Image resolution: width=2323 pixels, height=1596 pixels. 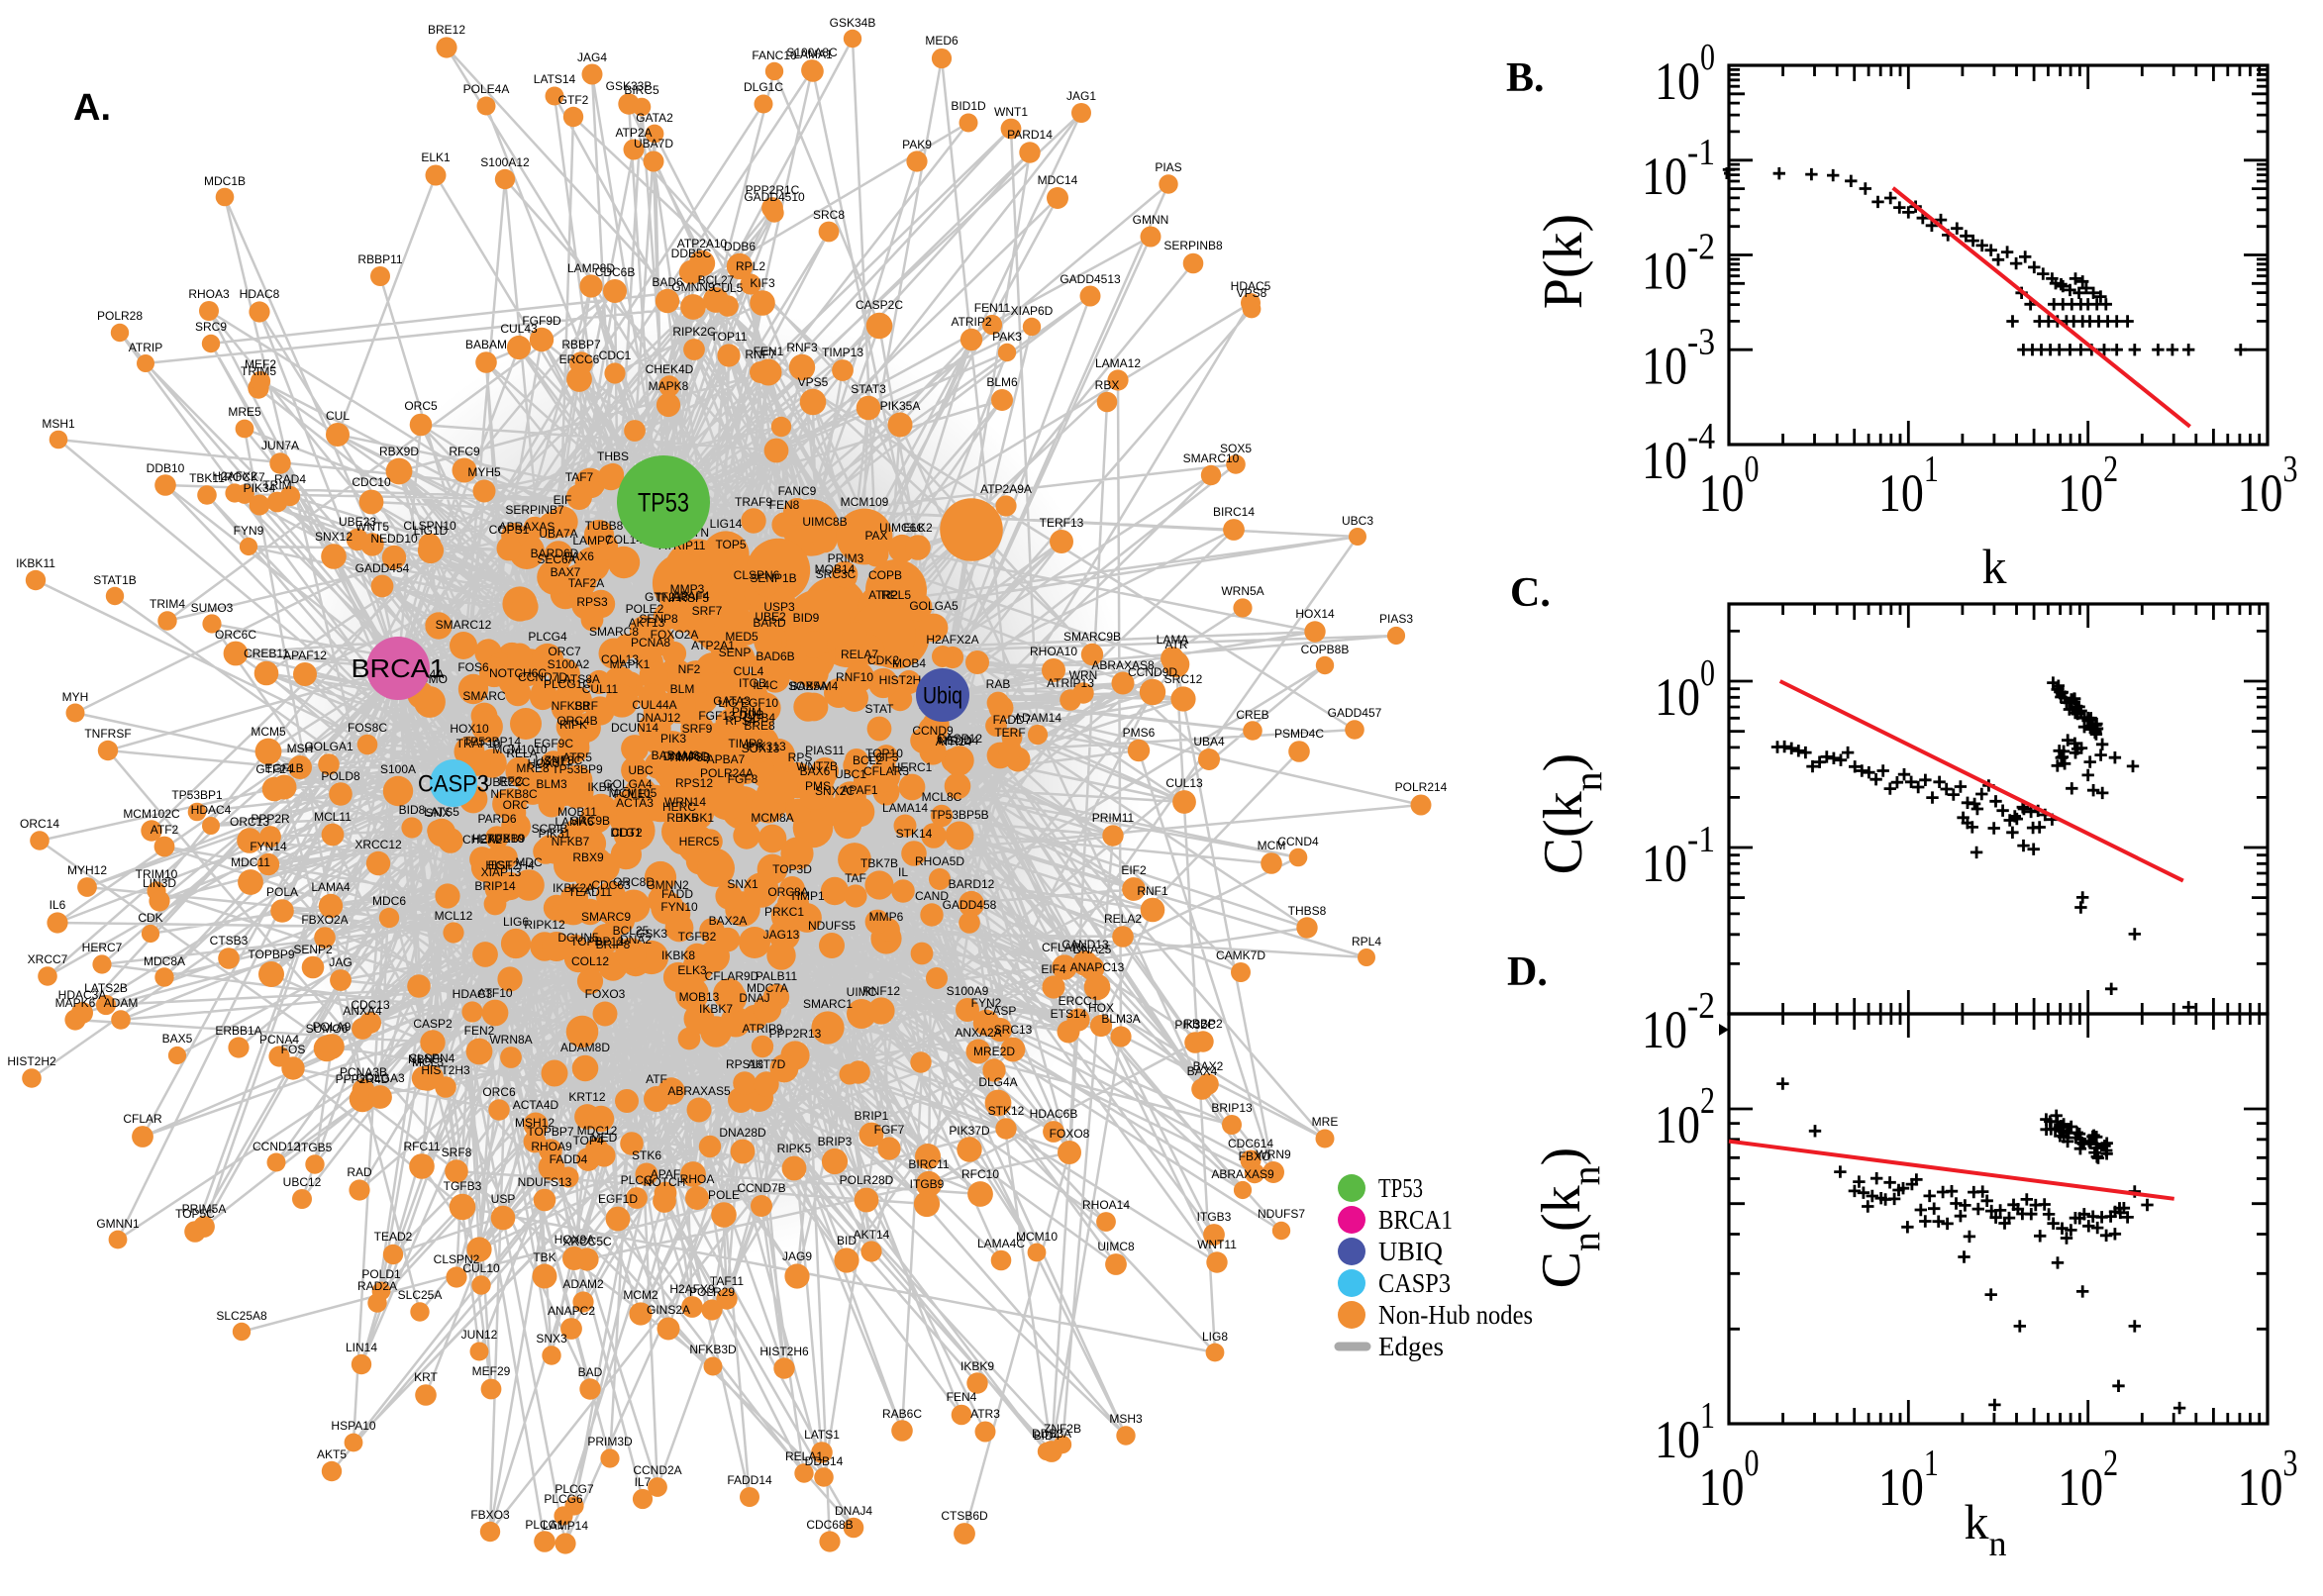 What do you see at coordinates (333, 817) in the screenshot?
I see `svg-text: MCL11` at bounding box center [333, 817].